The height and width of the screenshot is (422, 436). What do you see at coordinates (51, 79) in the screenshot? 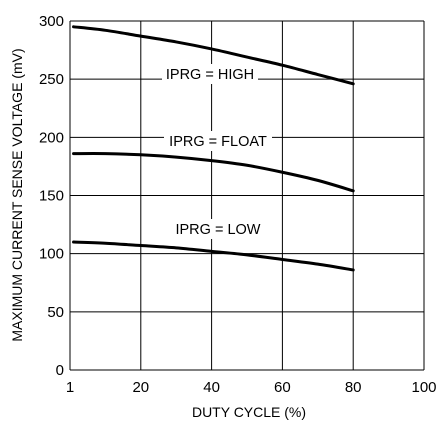
I see `y-tick-label: 250` at bounding box center [51, 79].